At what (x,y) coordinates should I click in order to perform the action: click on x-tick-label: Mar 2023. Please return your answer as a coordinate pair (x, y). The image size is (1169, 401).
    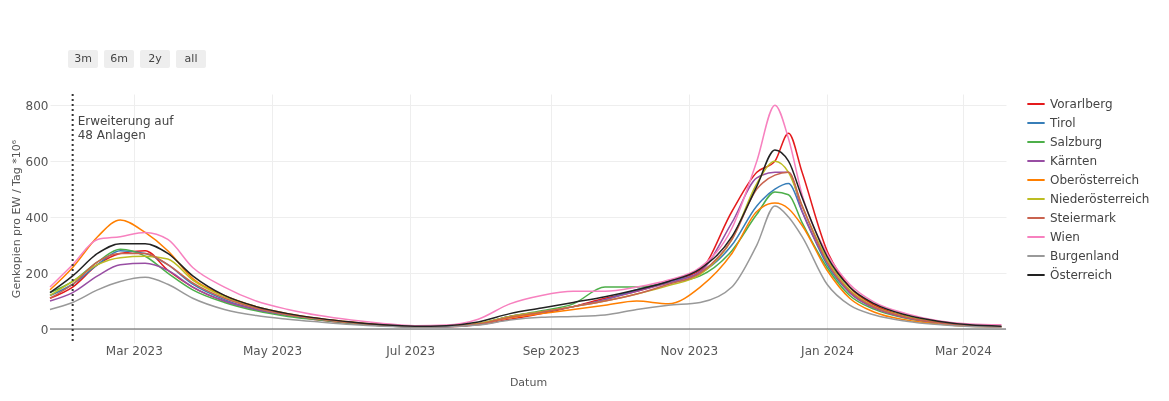
    Looking at the image, I should click on (134, 350).